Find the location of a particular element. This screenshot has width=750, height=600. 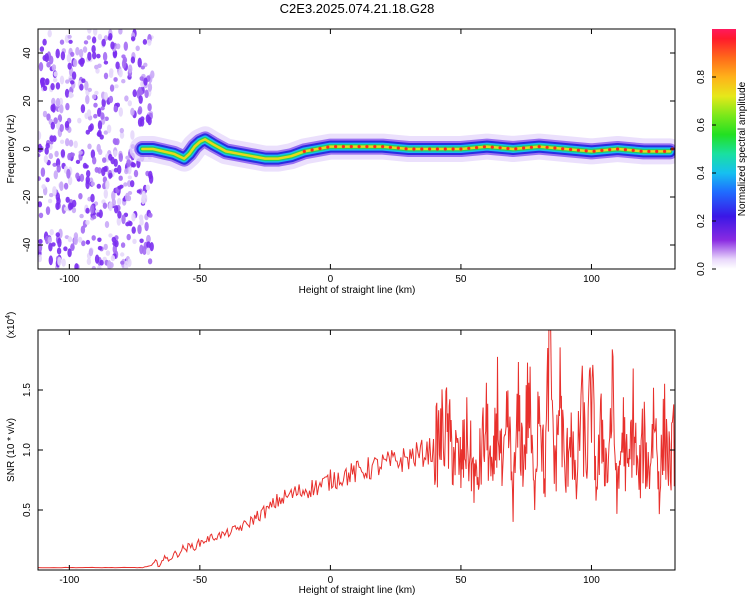

spectrogram-ridge is located at coordinates (402, 149).